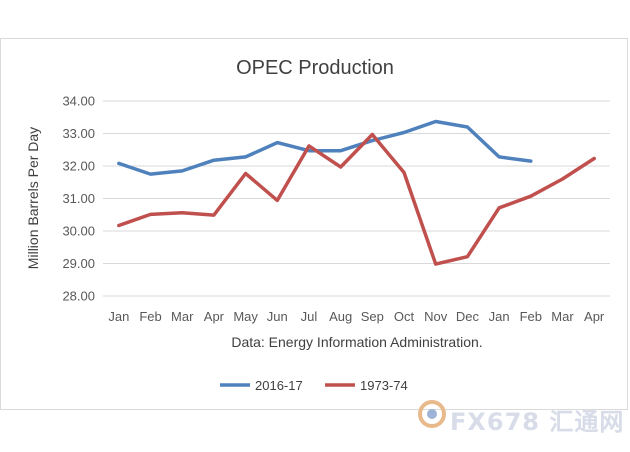 The width and height of the screenshot is (630, 452). What do you see at coordinates (404, 316) in the screenshot?
I see `x-tick-label: Oct` at bounding box center [404, 316].